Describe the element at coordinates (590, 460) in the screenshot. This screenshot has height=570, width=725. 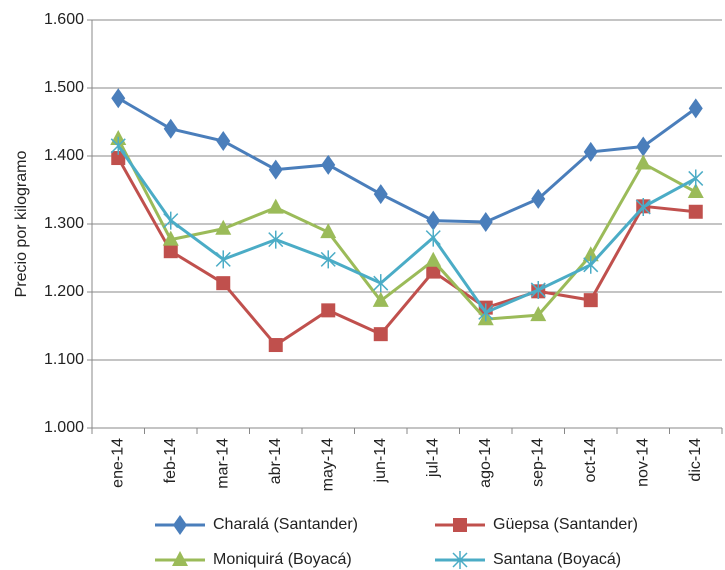
I see `x-tick-label: oct-14` at that location.